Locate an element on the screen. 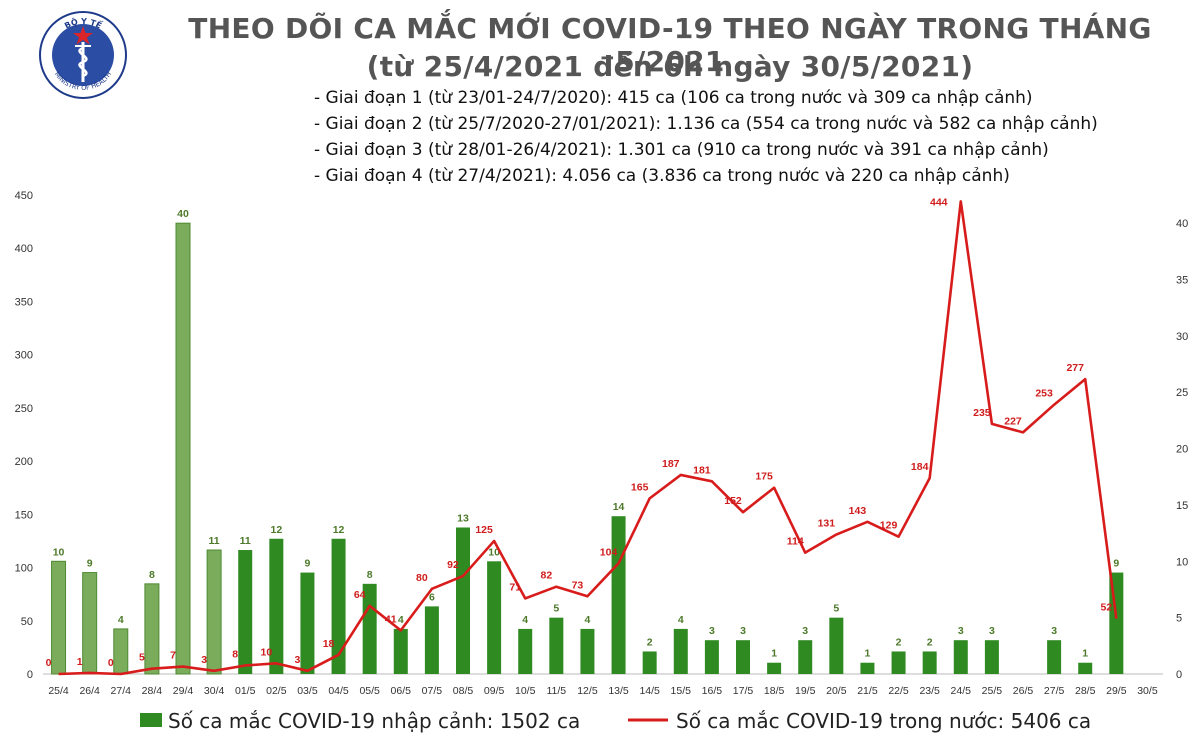 This screenshot has height=742, width=1200. bar-value-label: 6 is located at coordinates (432, 597).